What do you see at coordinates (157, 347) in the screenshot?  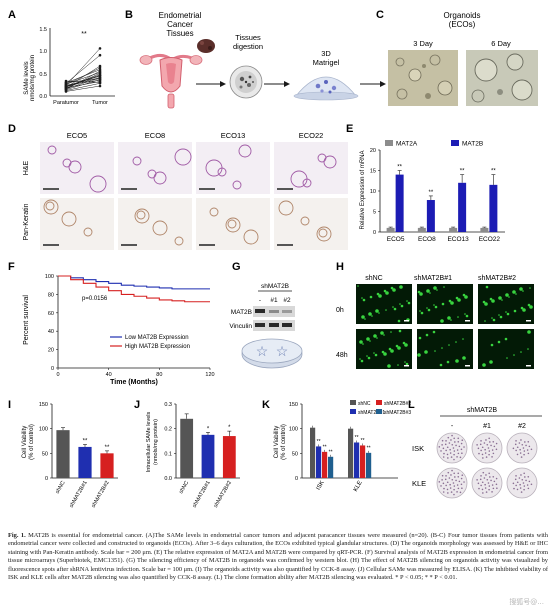 I see `panel-f-legend-high: High MAT2B Expression` at bounding box center [157, 347].